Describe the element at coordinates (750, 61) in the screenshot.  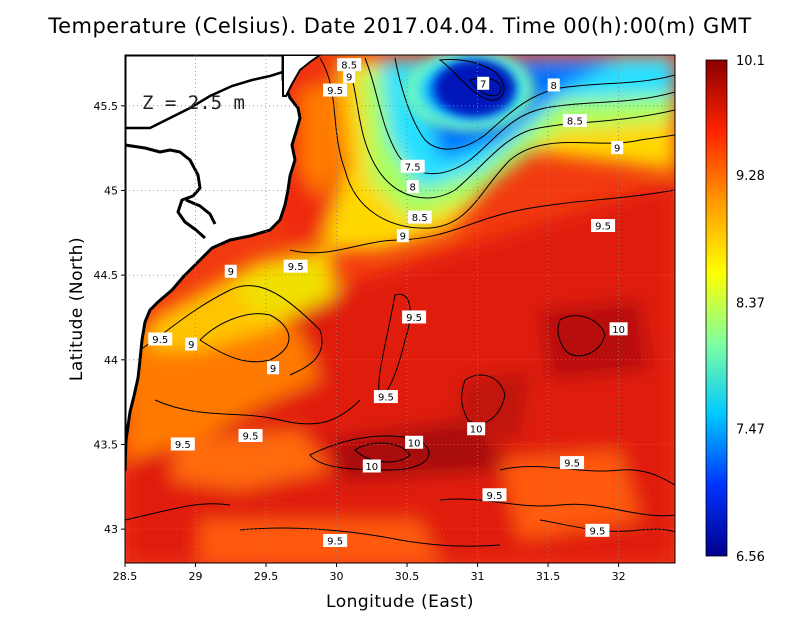
I see `colorbar-tick-label: 10.1` at that location.